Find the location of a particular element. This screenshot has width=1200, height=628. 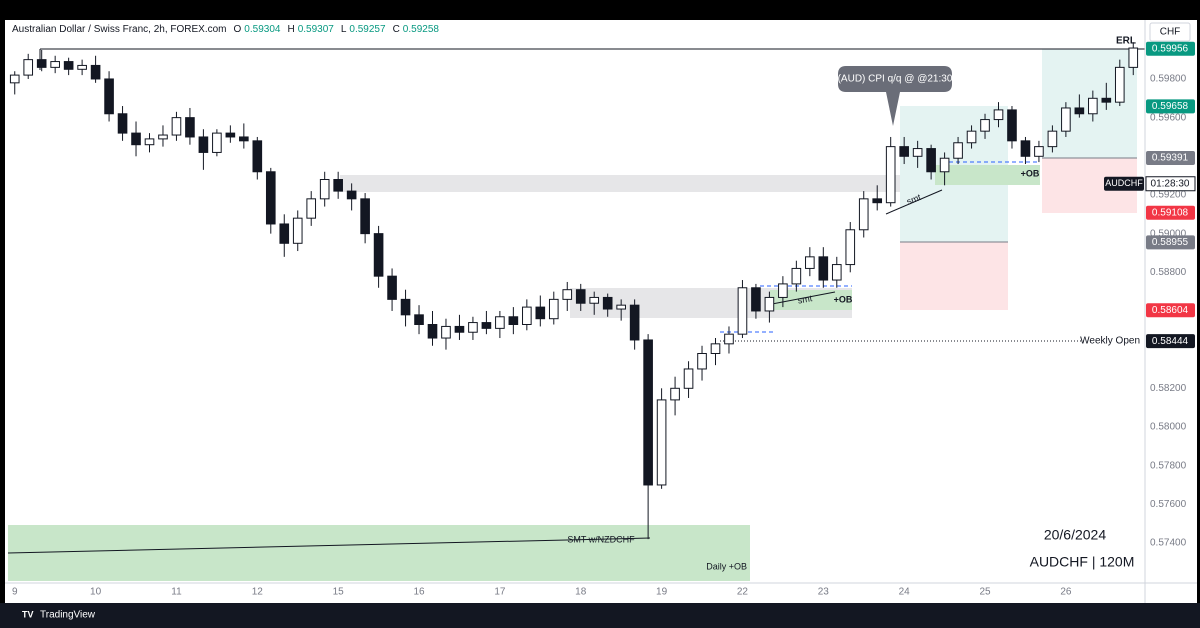

x-tick-label: 19 is located at coordinates (662, 592).